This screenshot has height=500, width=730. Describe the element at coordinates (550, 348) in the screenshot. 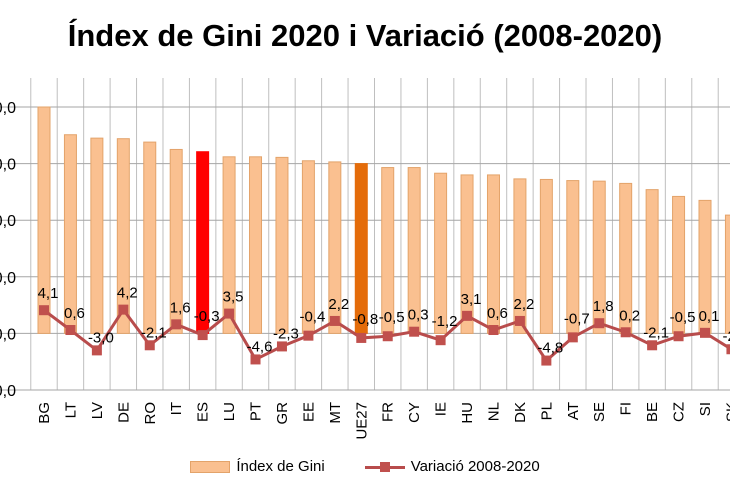

I see `data-label: -4,8` at that location.